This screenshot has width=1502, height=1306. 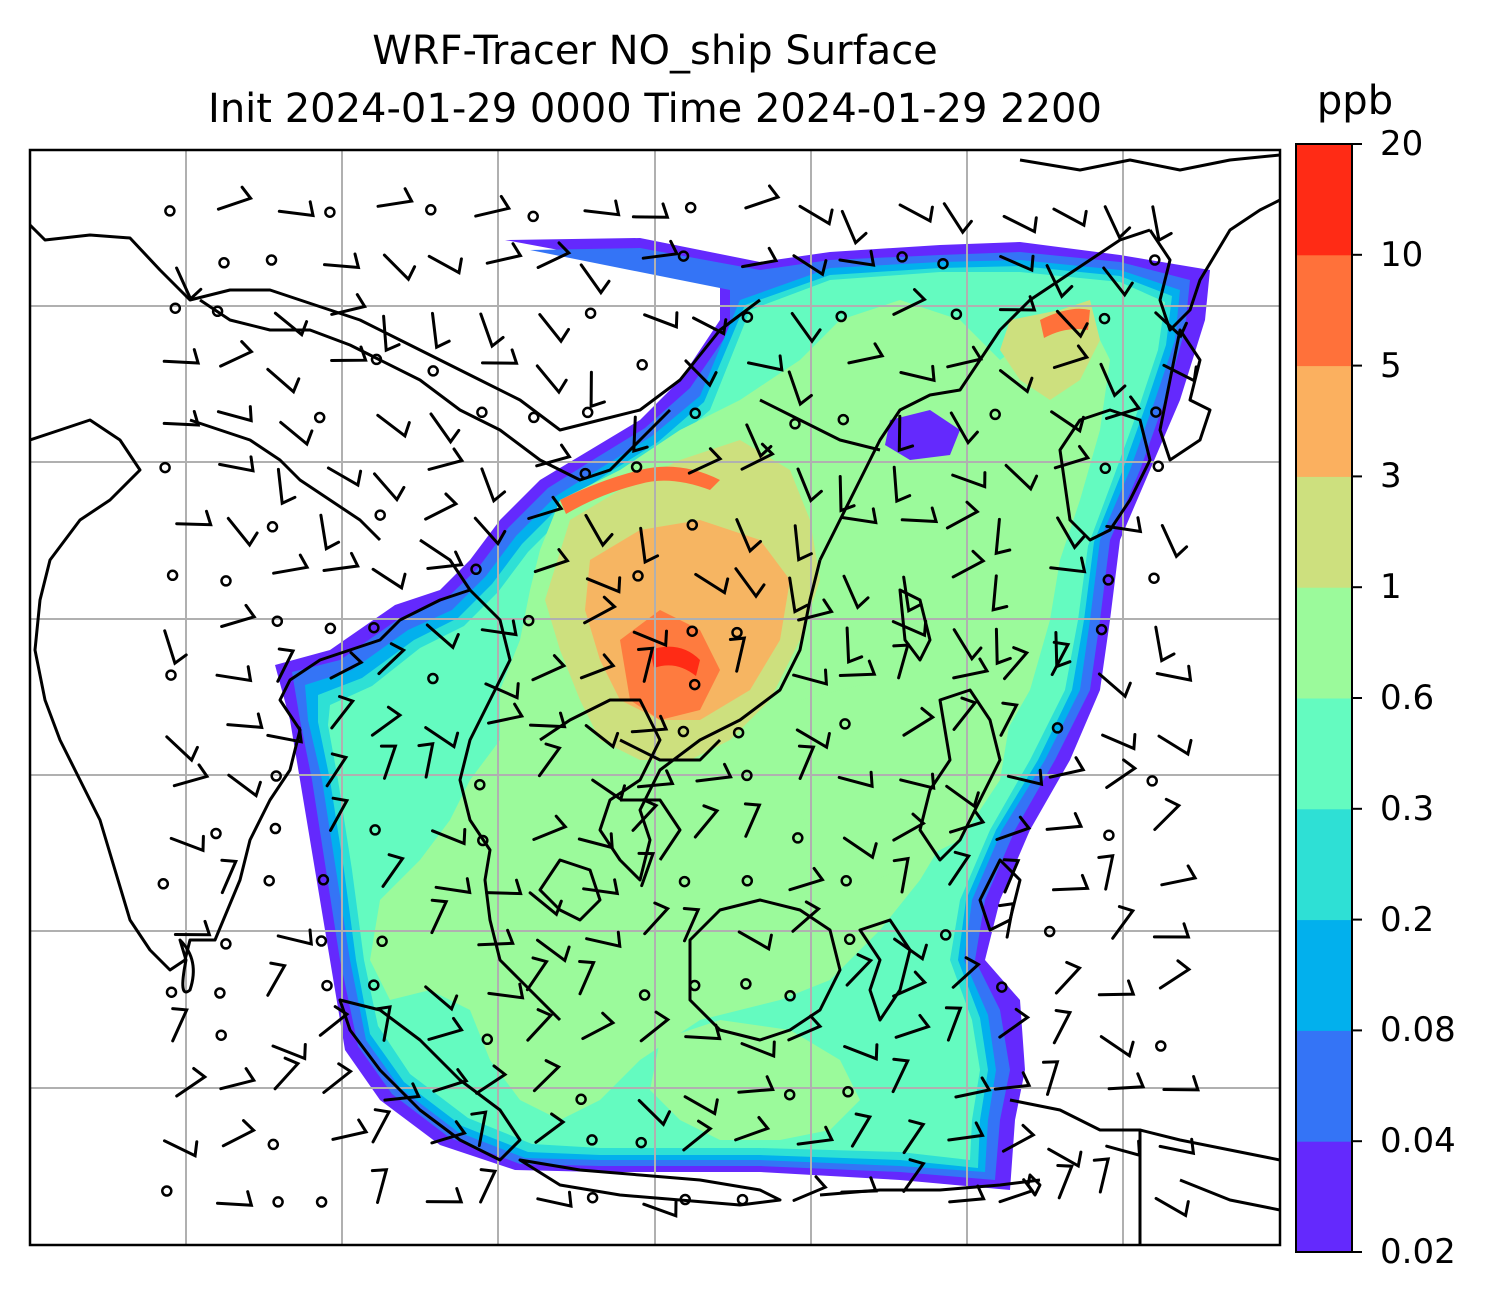 I want to click on colorbar-tick-label: 10, so click(x=1402, y=254).